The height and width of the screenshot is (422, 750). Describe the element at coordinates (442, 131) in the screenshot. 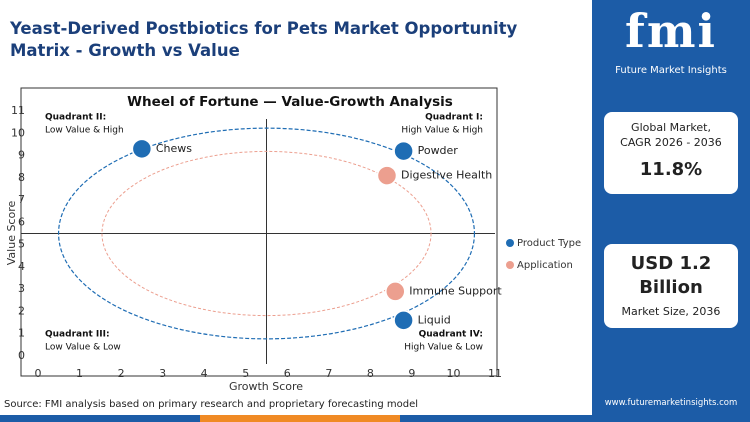

I see `quadrant-text: High Value & High` at that location.